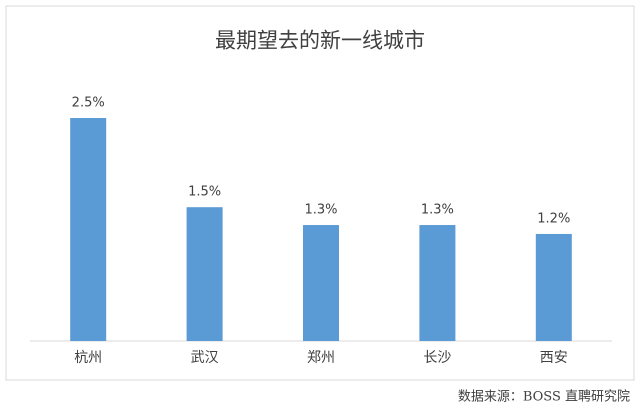  I want to click on source-note: 数据来源：BOSS 直聘研究院, so click(544, 397).